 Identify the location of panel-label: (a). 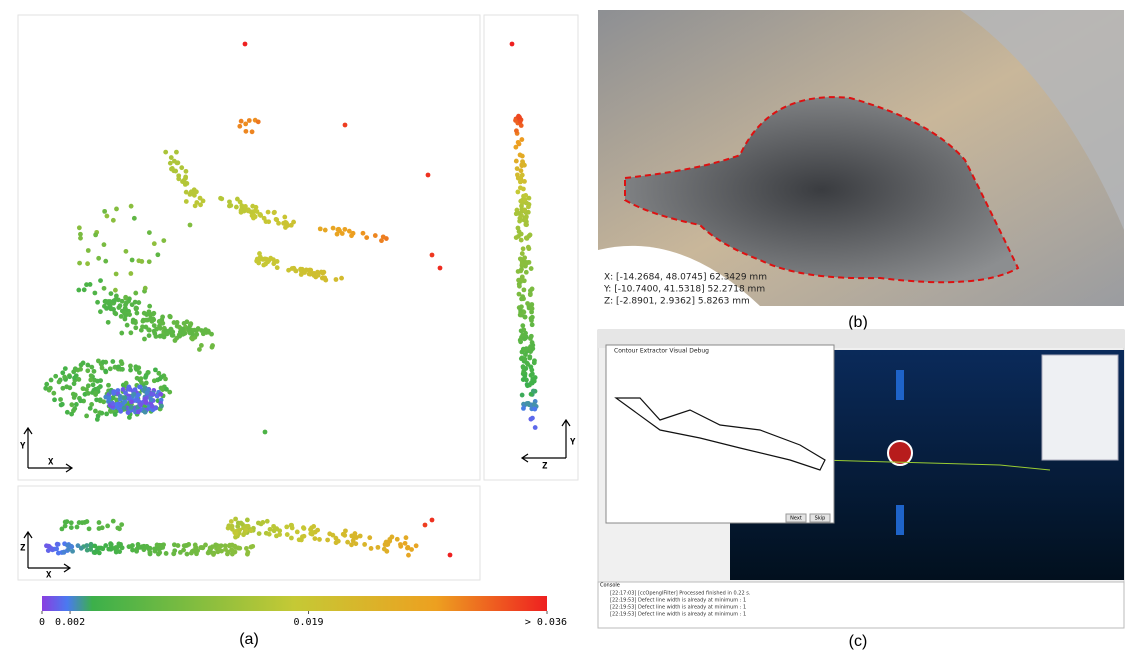
(249, 639).